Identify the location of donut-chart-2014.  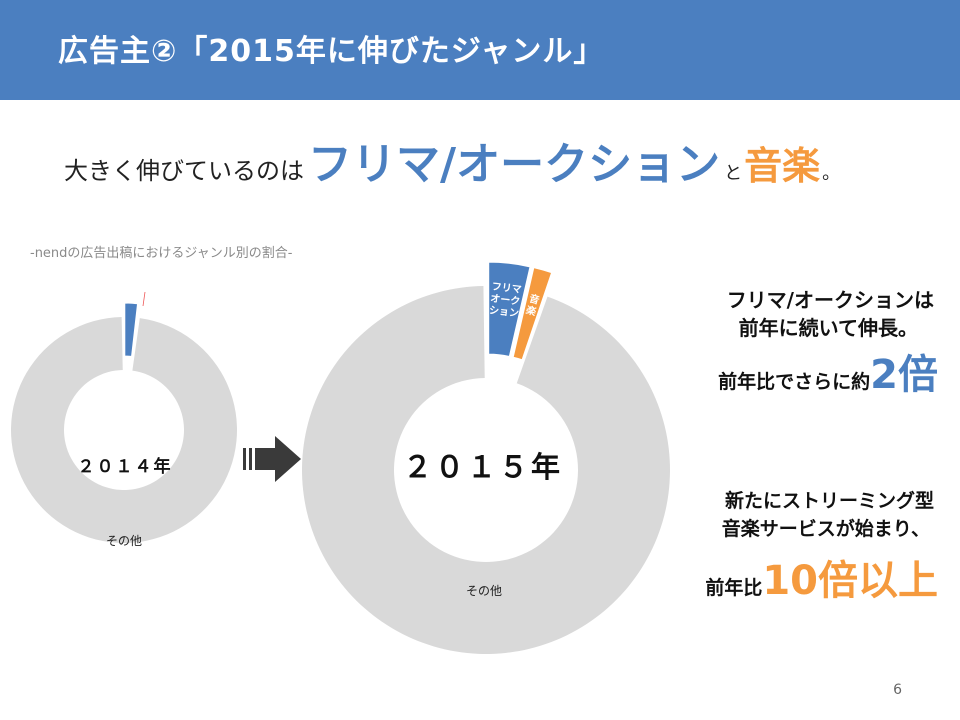
(124, 417).